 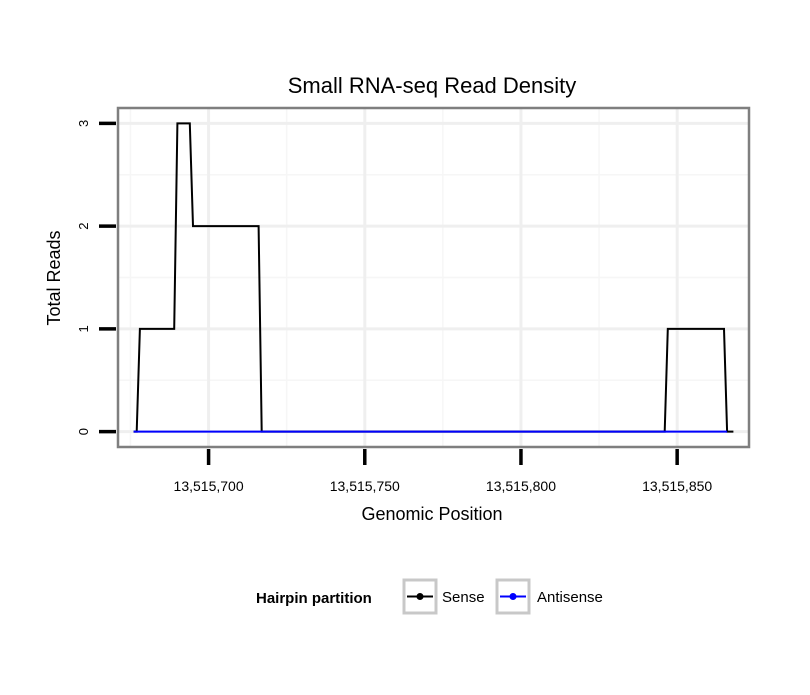 I want to click on x-axis: 13,515,700 13,515,750 13,515,800 13,515,850, so click(x=443, y=471).